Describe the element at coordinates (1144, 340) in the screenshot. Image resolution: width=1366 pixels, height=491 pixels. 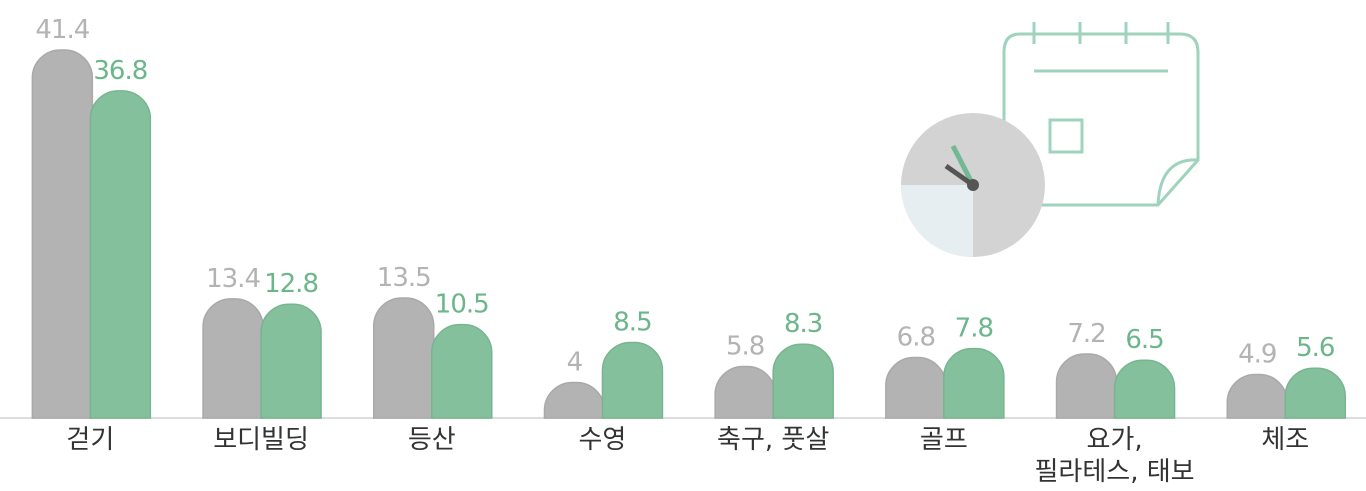
I see `value-label: 6.5` at that location.